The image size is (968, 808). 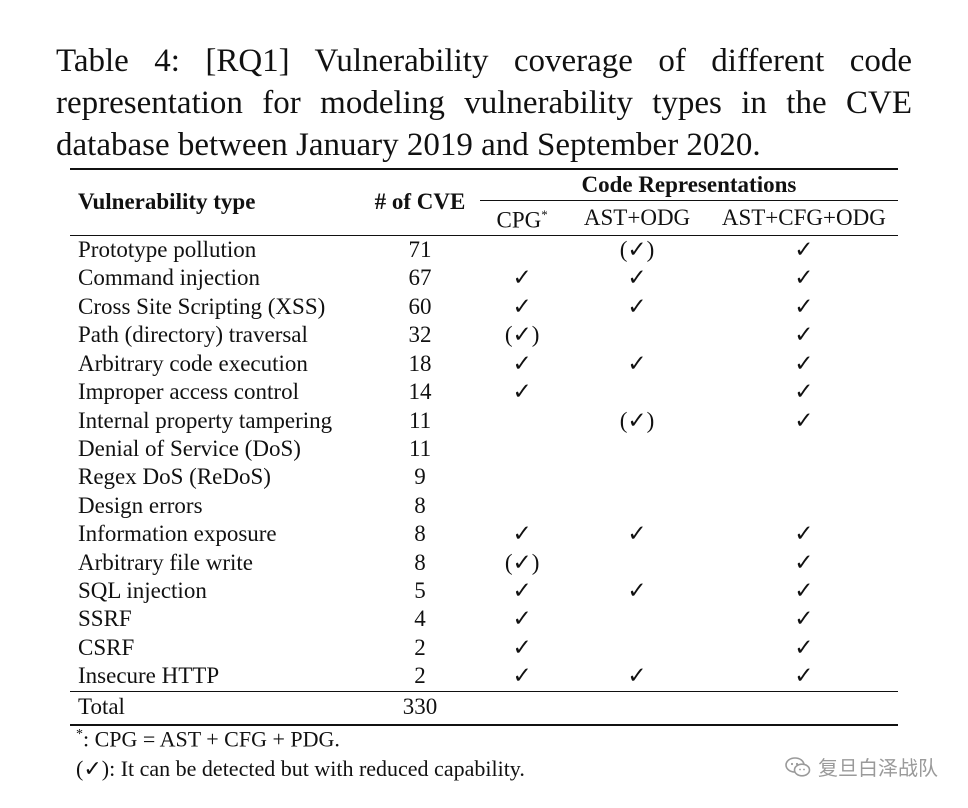 What do you see at coordinates (165, 562) in the screenshot?
I see `cell-vulnerability-type: Arbitrary file write` at bounding box center [165, 562].